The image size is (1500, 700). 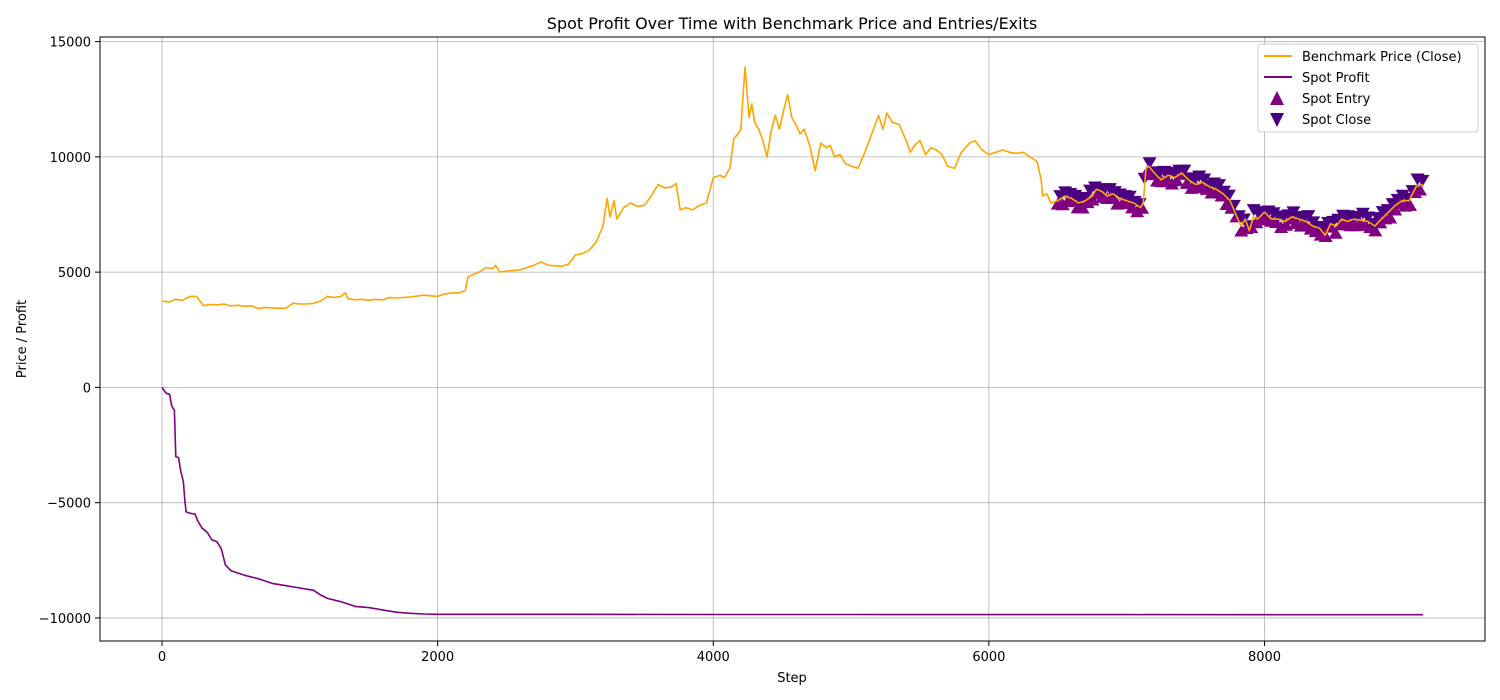 What do you see at coordinates (162, 657) in the screenshot?
I see `x-tick-label: 0` at bounding box center [162, 657].